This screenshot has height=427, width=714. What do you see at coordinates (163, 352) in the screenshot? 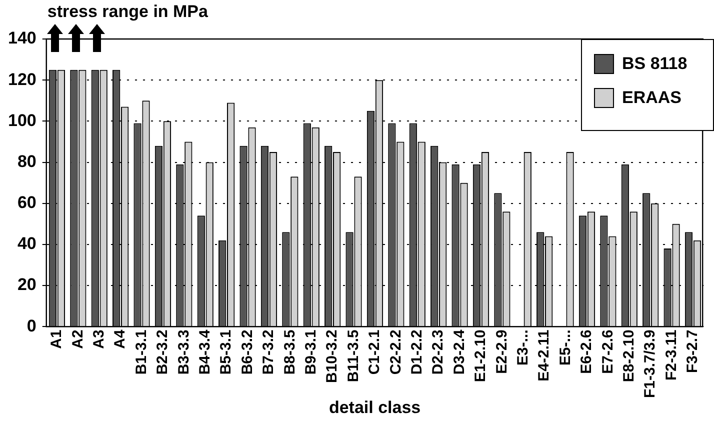
I see `x-tick-label: B2-3.2` at bounding box center [163, 352].